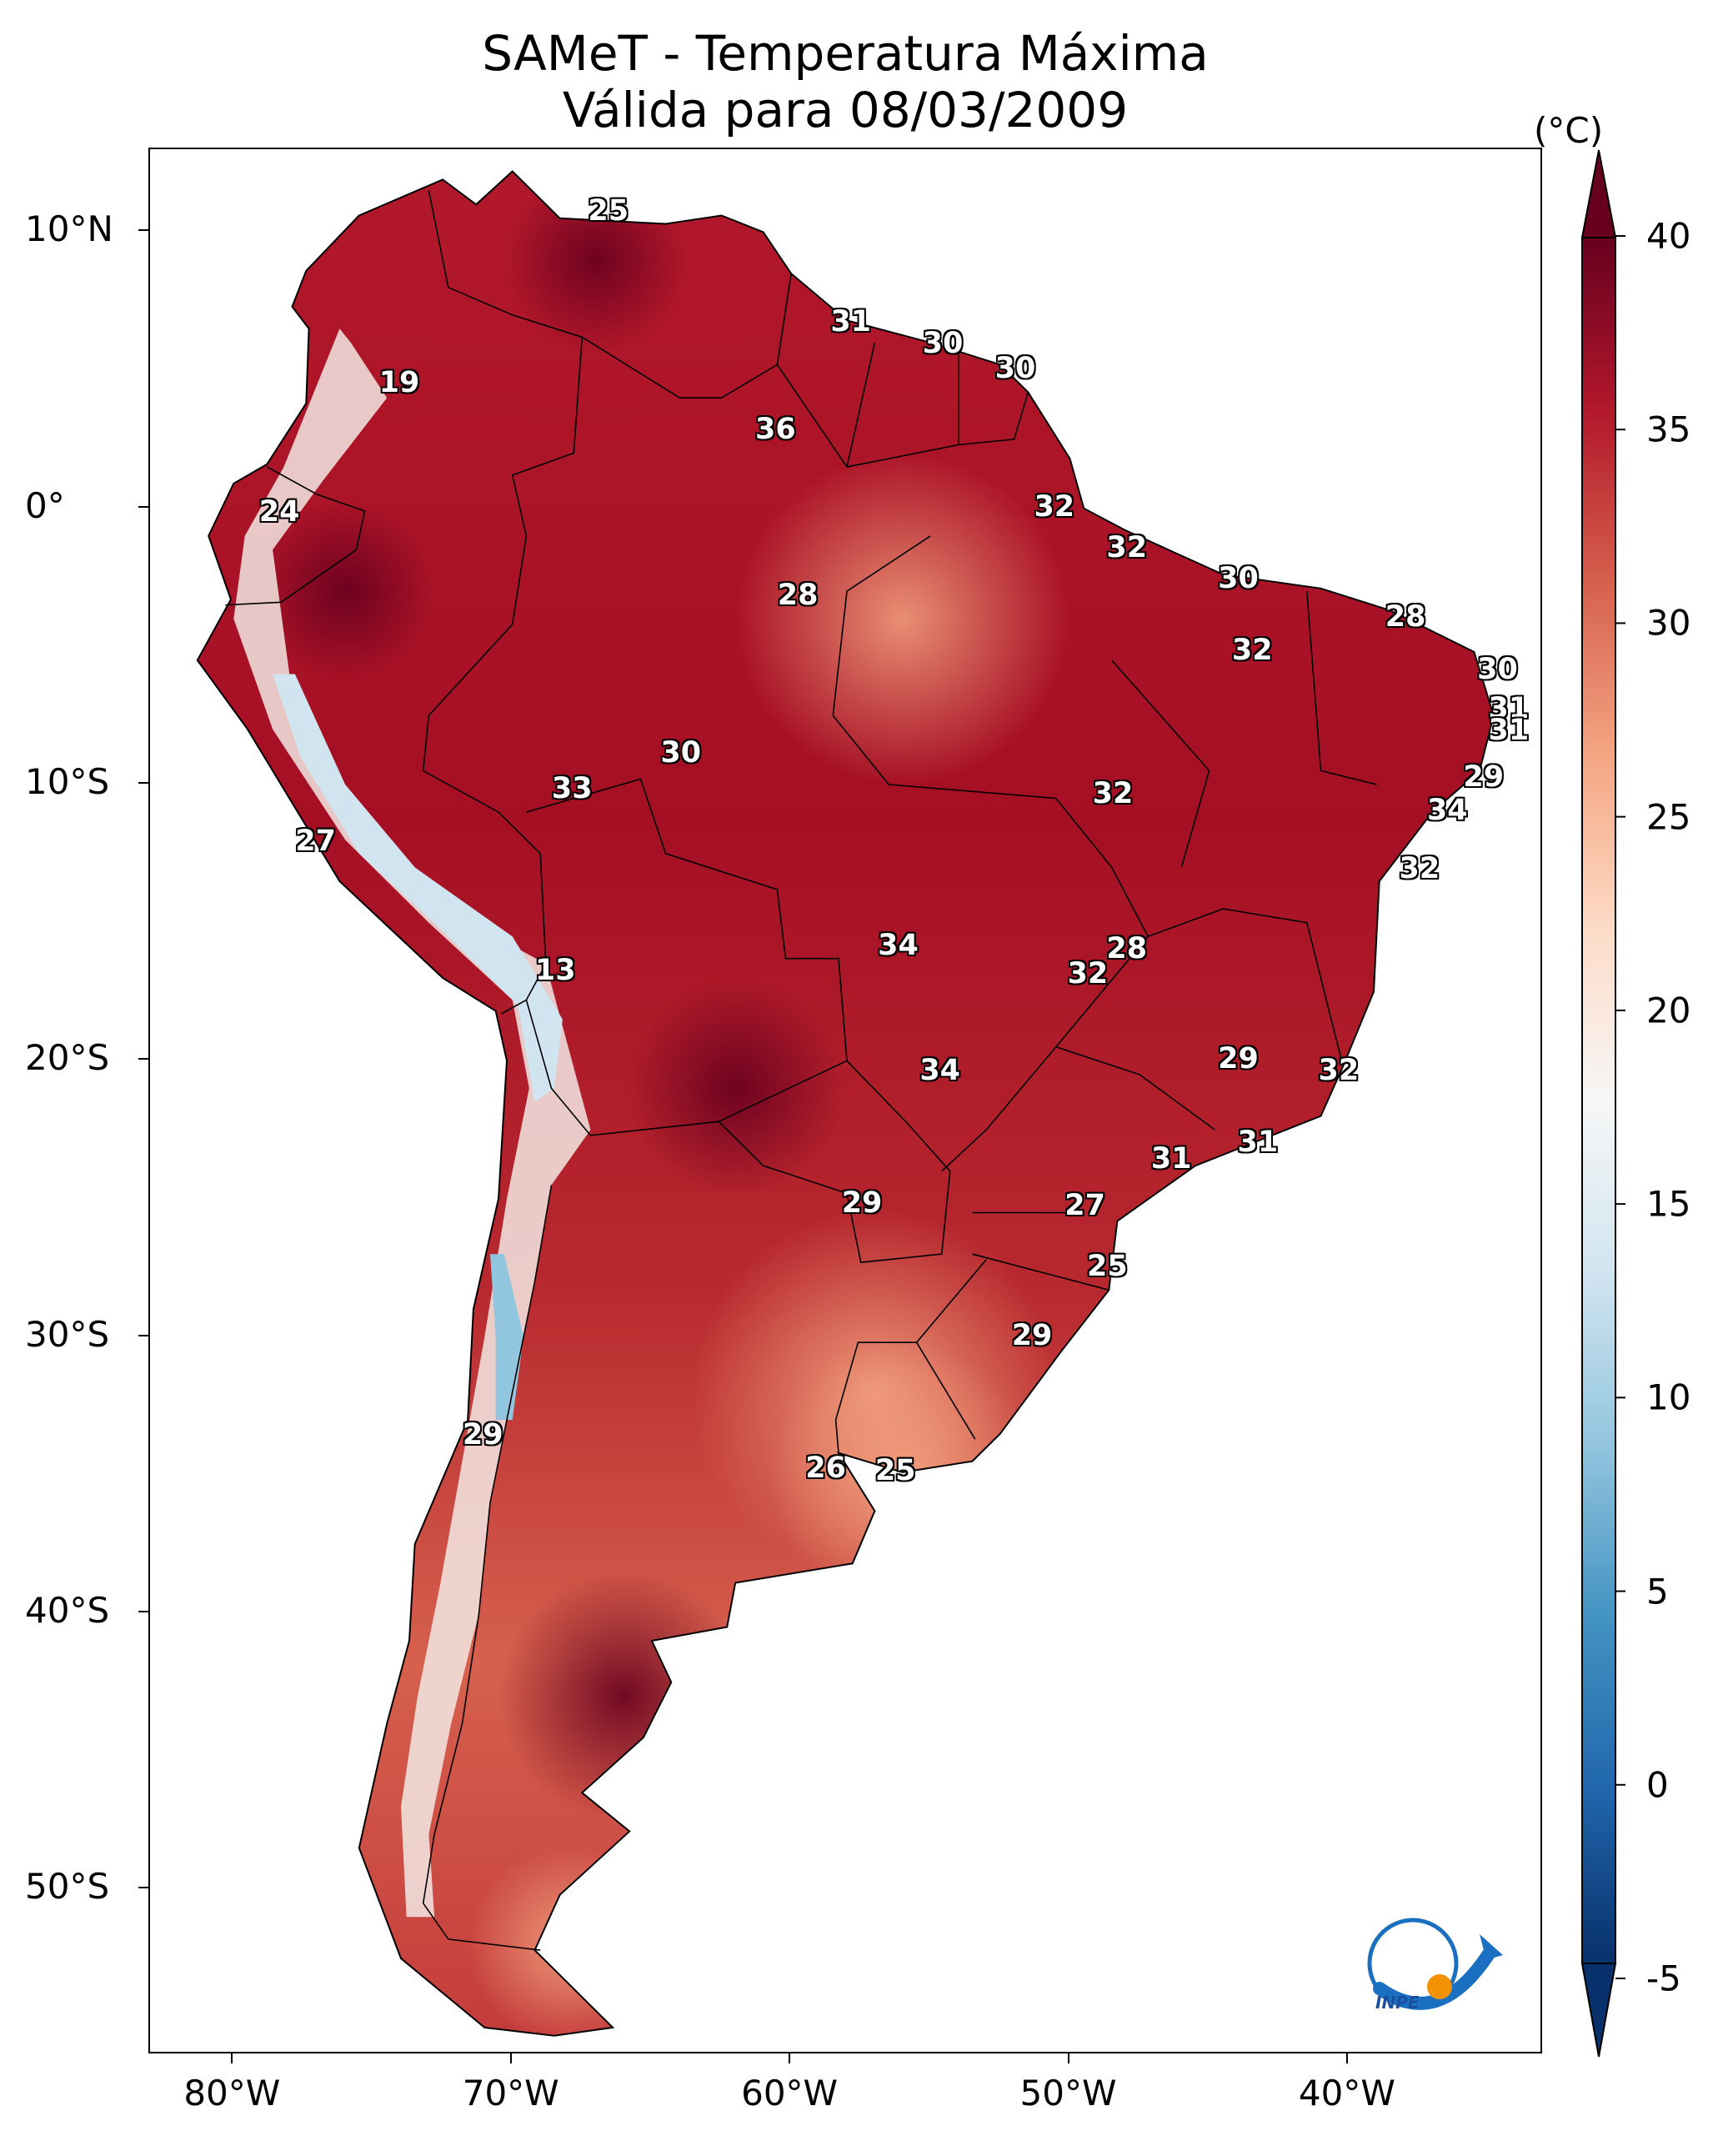  What do you see at coordinates (1668, 623) in the screenshot?
I see `colorbar-tick-label: 30` at bounding box center [1668, 623].